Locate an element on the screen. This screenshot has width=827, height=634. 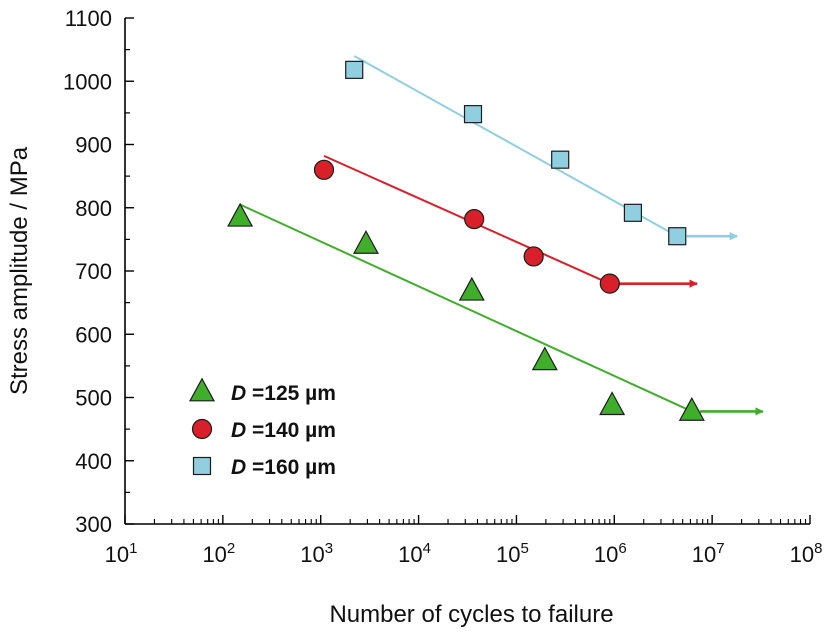
y-tick-label: 1100 is located at coordinates (88, 18).